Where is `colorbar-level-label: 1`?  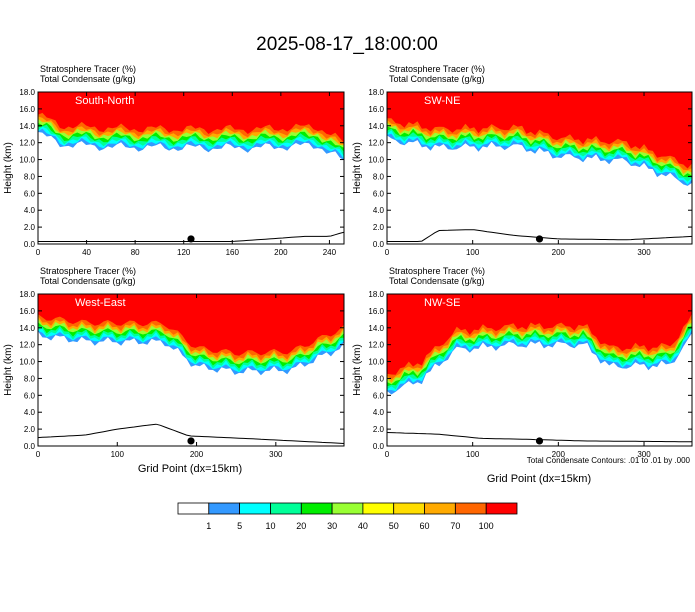
colorbar-level-label: 1 is located at coordinates (208, 526).